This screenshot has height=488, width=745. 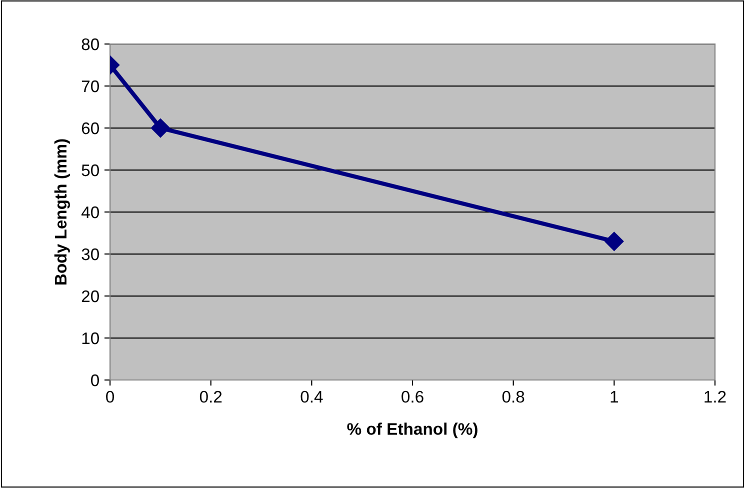 What do you see at coordinates (715, 396) in the screenshot?
I see `x-tick-label: 1.2` at bounding box center [715, 396].